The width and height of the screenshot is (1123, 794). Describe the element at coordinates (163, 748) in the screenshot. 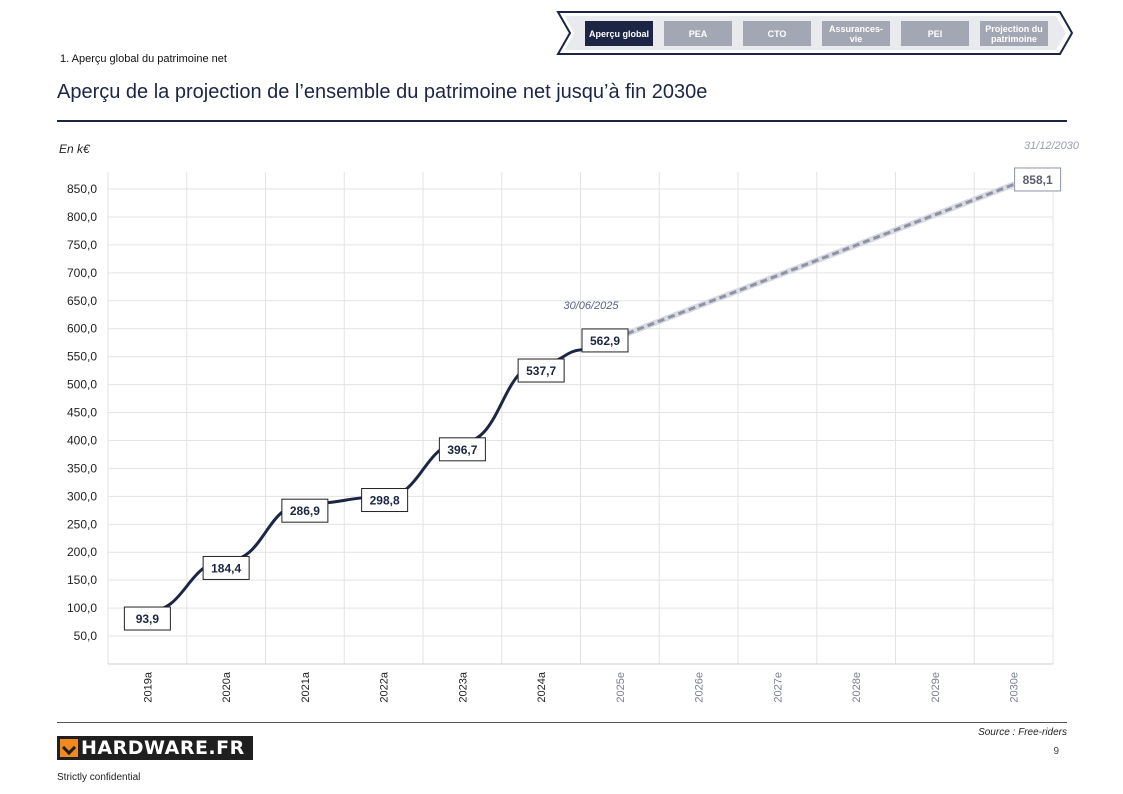

I see `logo-text: HARDWARE.FR` at that location.